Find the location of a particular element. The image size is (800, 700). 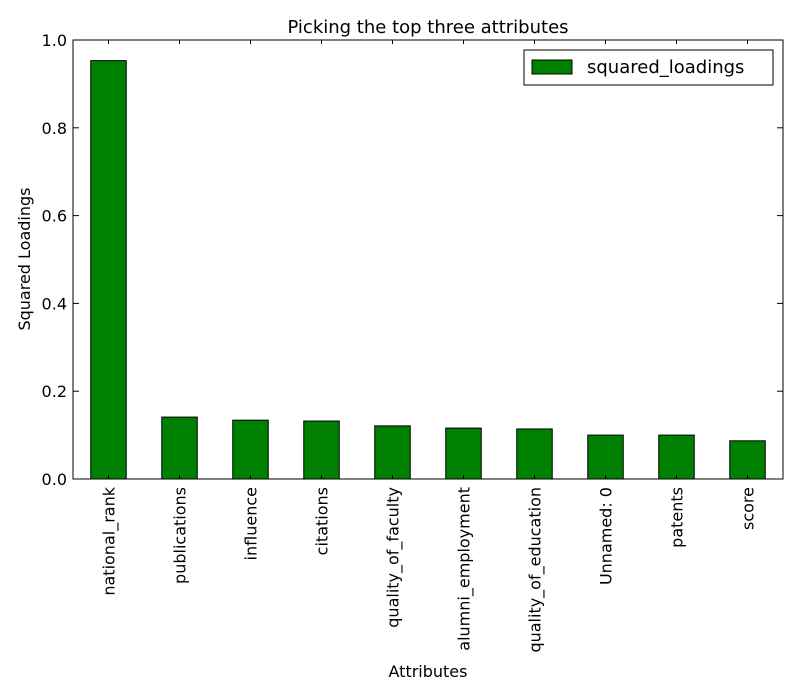

y-tick-label: 0.0 is located at coordinates (54, 479).